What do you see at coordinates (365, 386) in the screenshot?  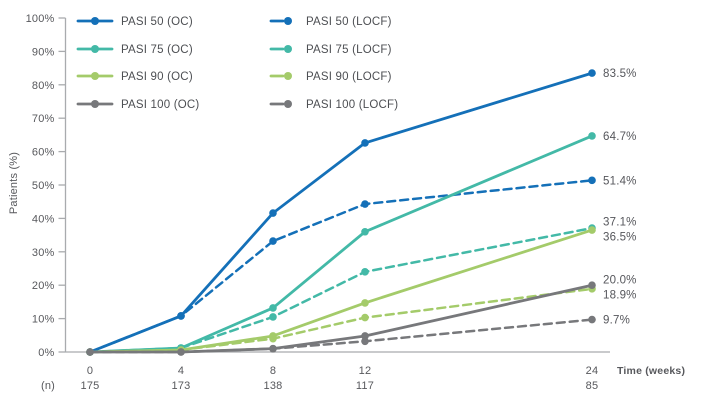 I see `n-value: 117` at bounding box center [365, 386].